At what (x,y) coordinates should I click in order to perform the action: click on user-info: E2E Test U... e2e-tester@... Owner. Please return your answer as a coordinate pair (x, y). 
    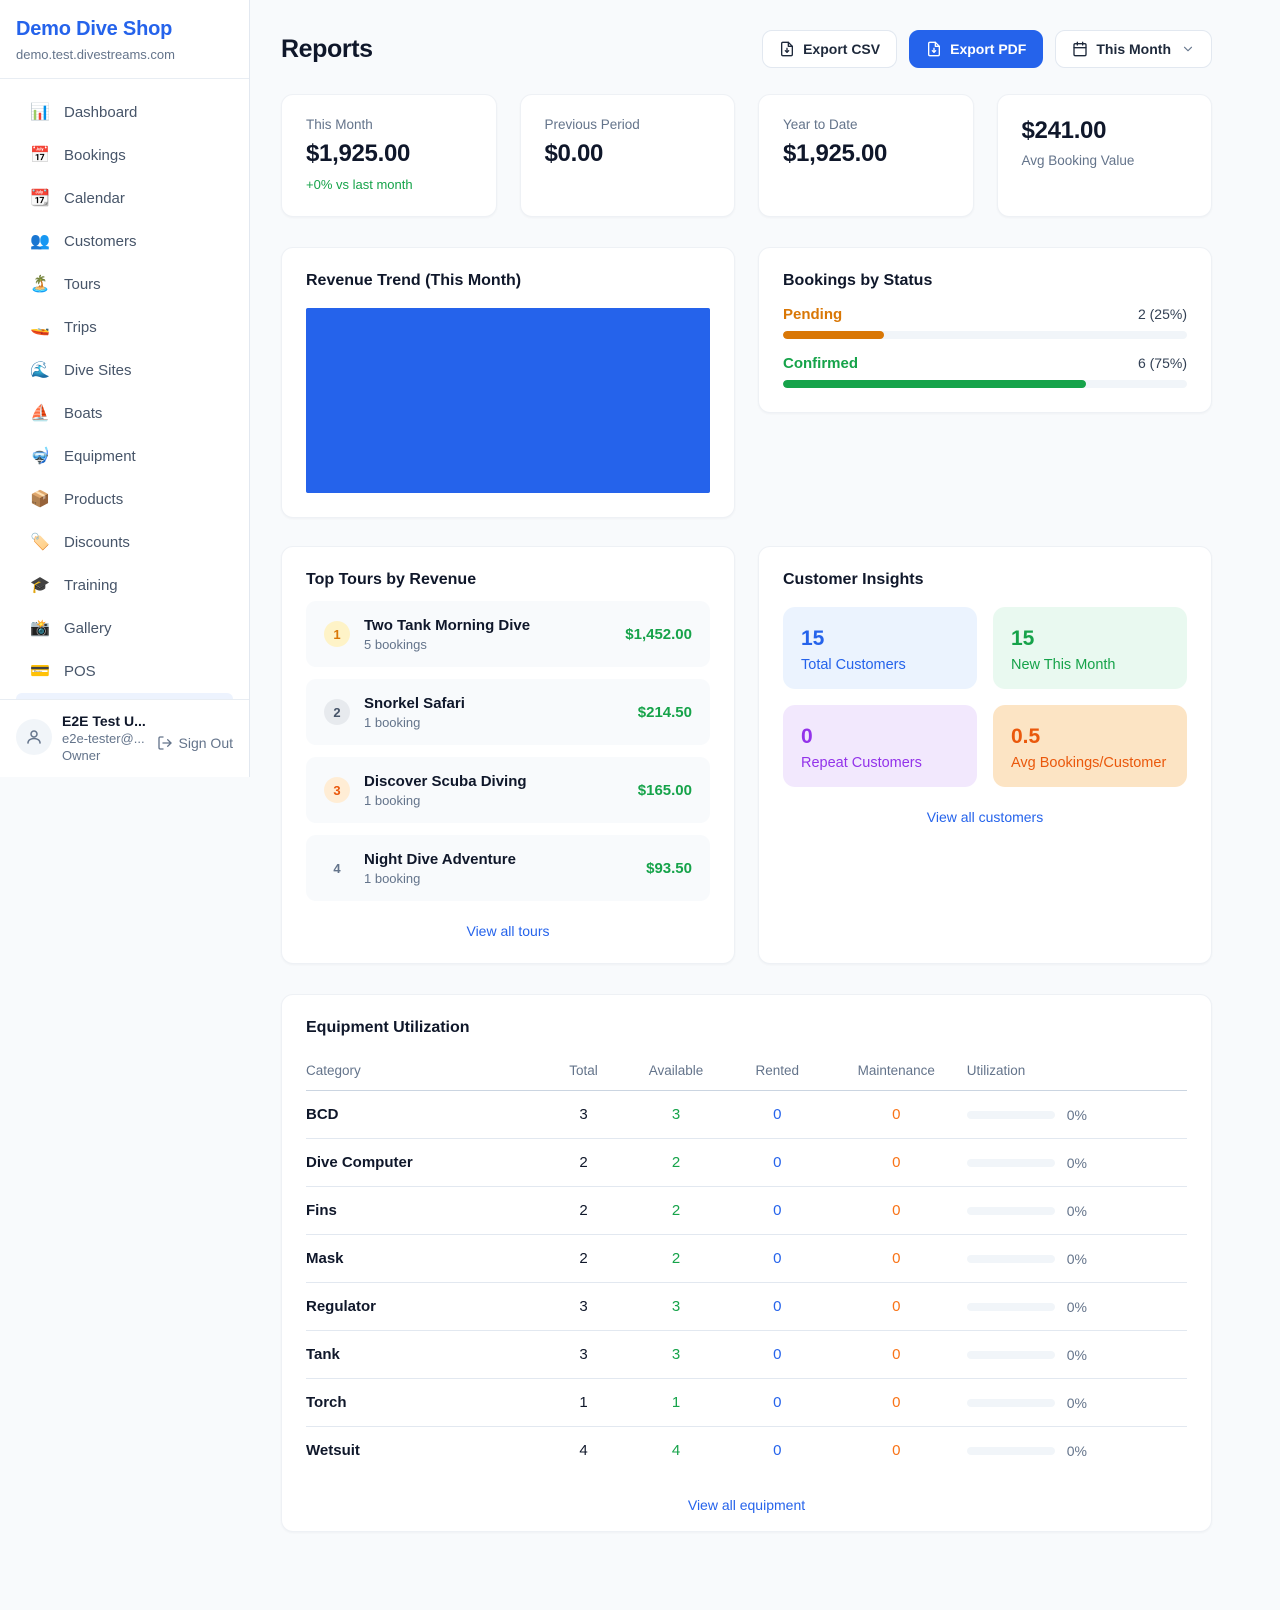
    Looking at the image, I should click on (104, 738).